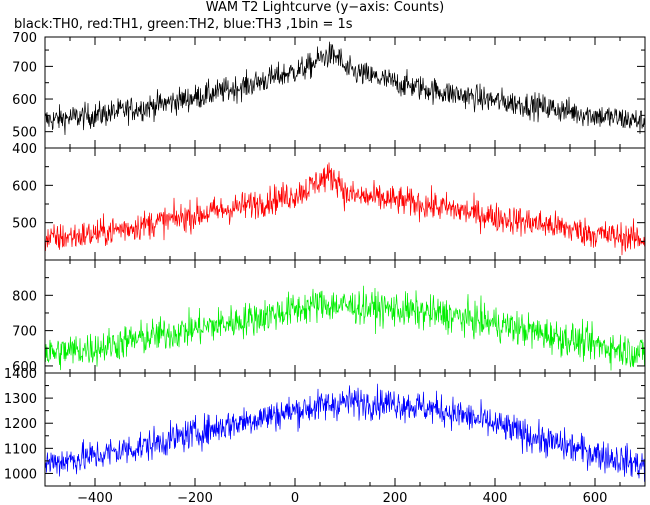 The height and width of the screenshot is (505, 650). Describe the element at coordinates (295, 498) in the screenshot. I see `x-tick-label: 0` at that location.